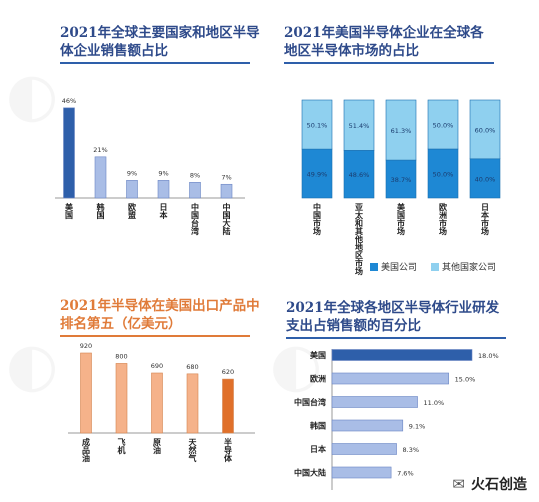 The image size is (539, 502). I want to click on data-label: 8%, so click(195, 175).